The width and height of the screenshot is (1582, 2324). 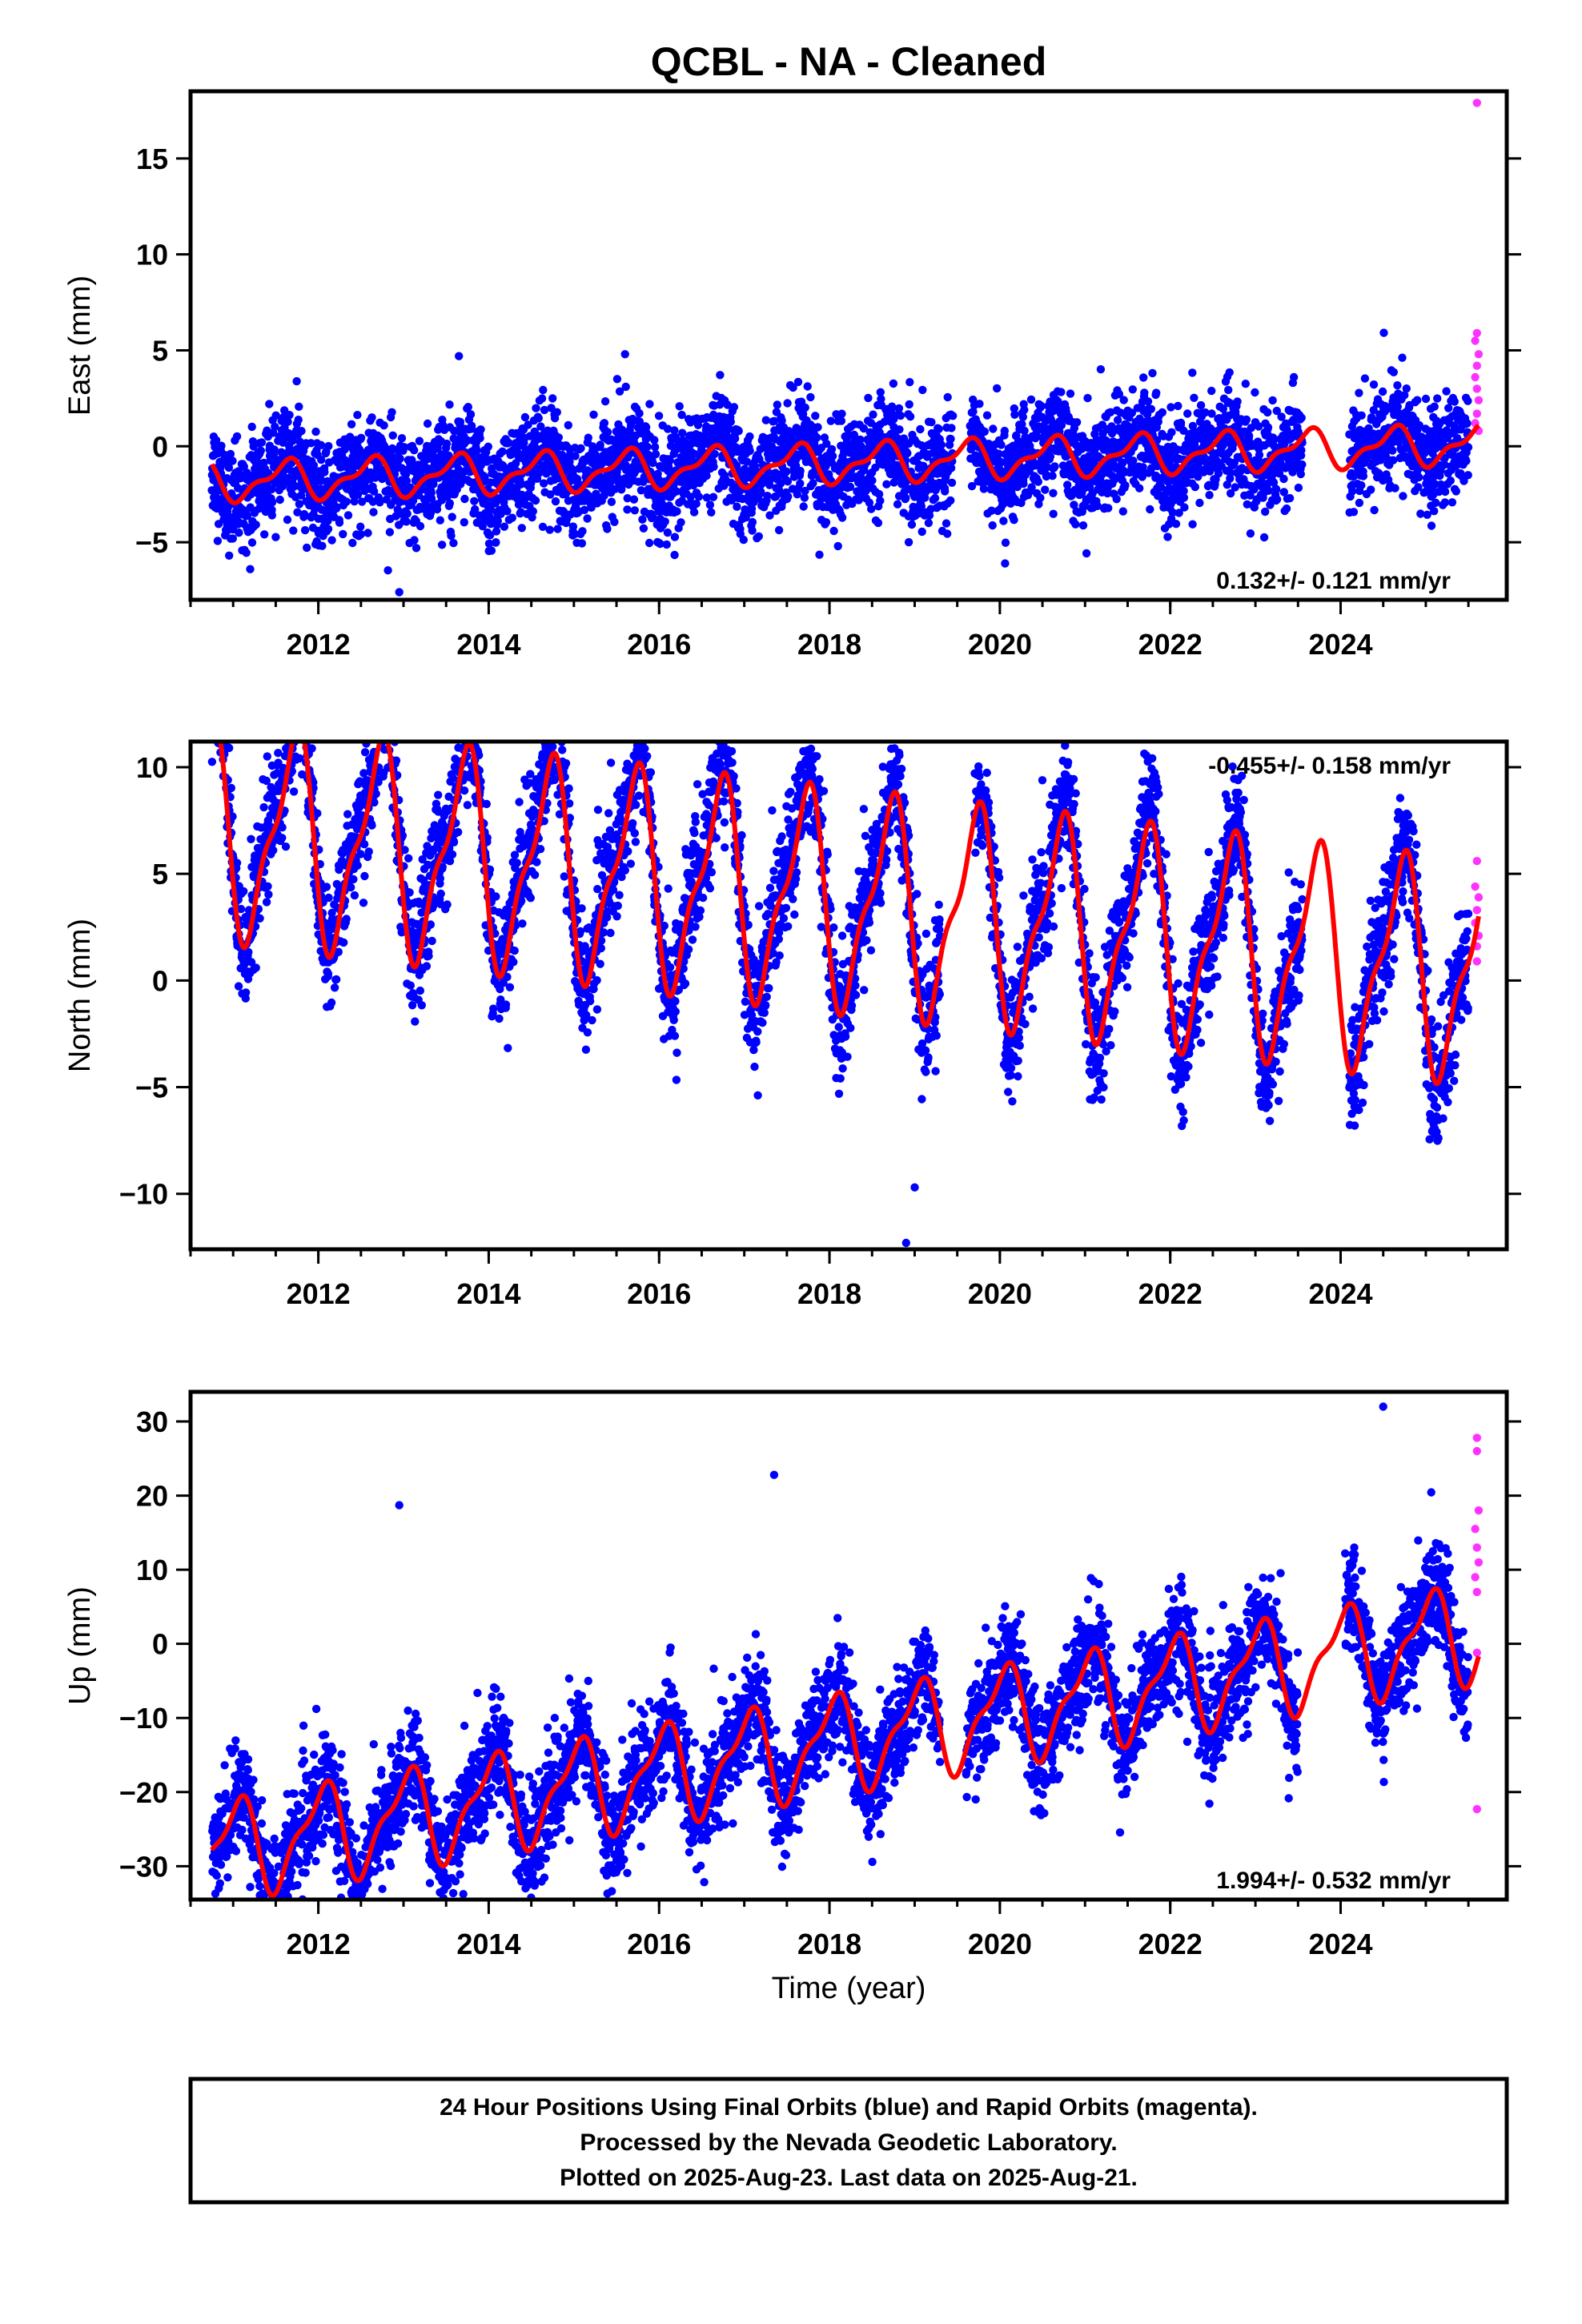 I want to click on y-tick-label: −5, so click(x=151, y=542).